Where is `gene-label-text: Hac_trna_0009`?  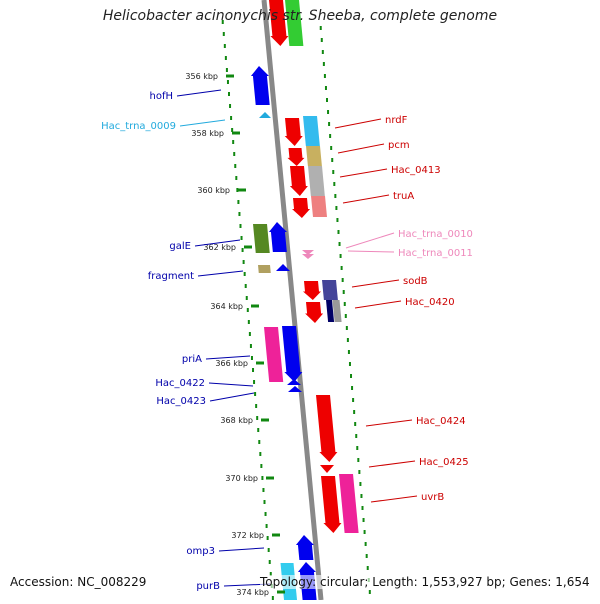 gene-label-text: Hac_trna_0009 is located at coordinates (138, 126).